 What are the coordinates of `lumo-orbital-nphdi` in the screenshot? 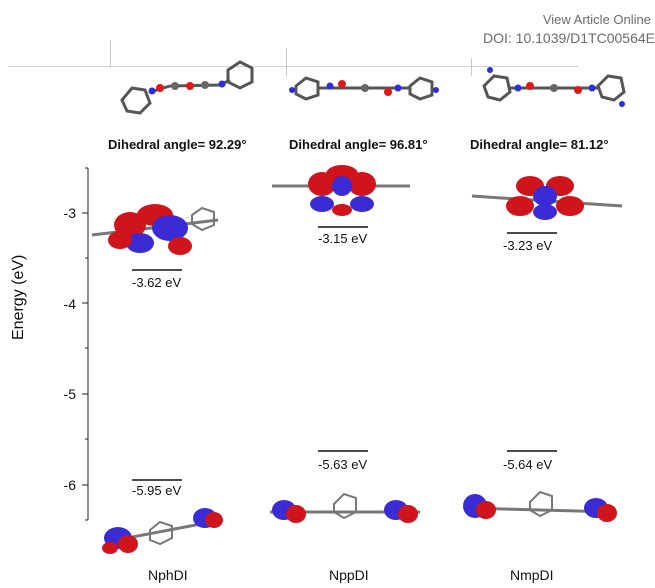 It's located at (155, 229).